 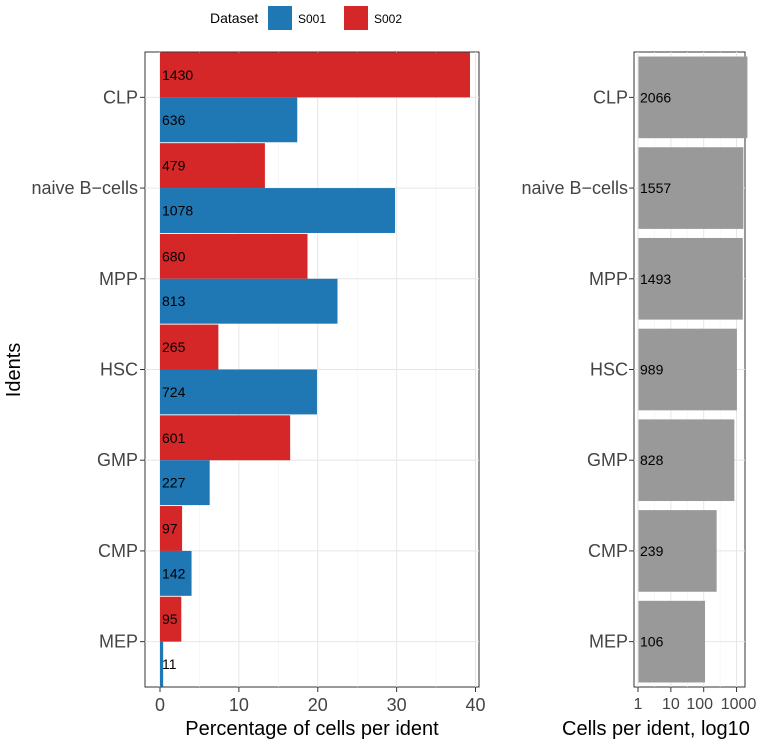 I want to click on bar-s001-cmp, so click(x=176, y=573).